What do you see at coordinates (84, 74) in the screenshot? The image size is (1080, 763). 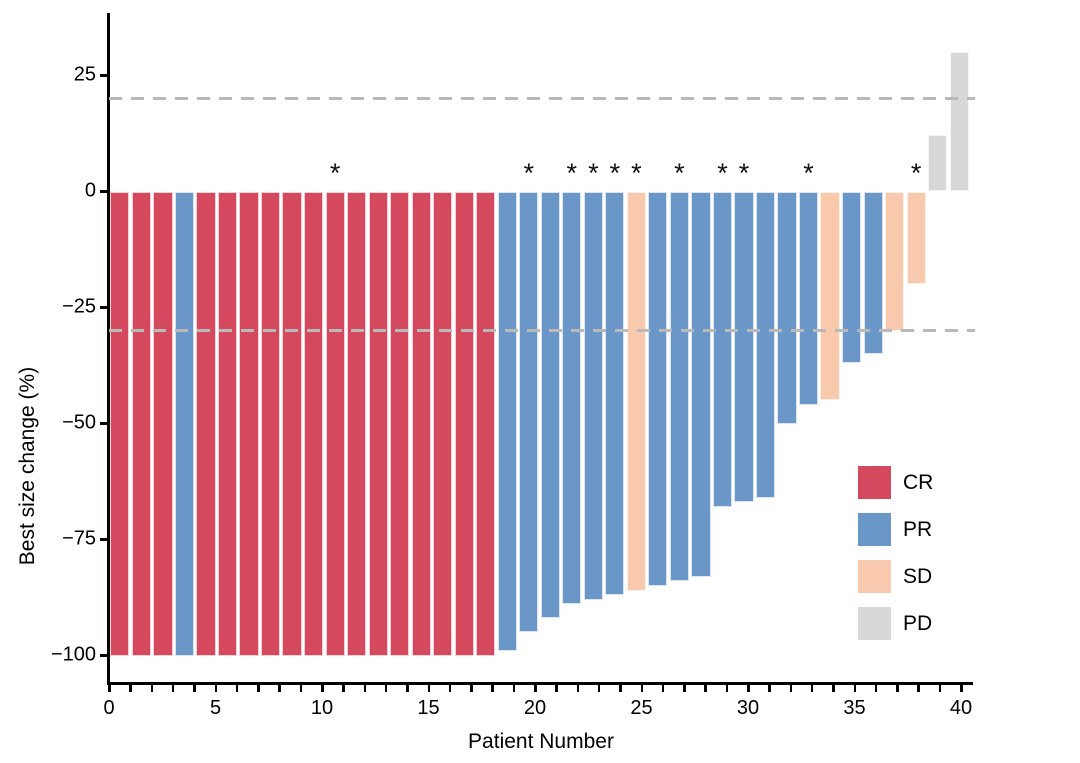 I see `y-tick-label: 25` at bounding box center [84, 74].